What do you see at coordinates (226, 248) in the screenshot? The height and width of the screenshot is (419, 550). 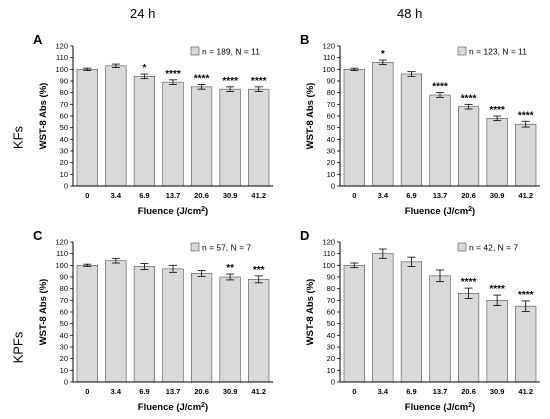 I see `legend-label: n = 57, N = 7` at bounding box center [226, 248].